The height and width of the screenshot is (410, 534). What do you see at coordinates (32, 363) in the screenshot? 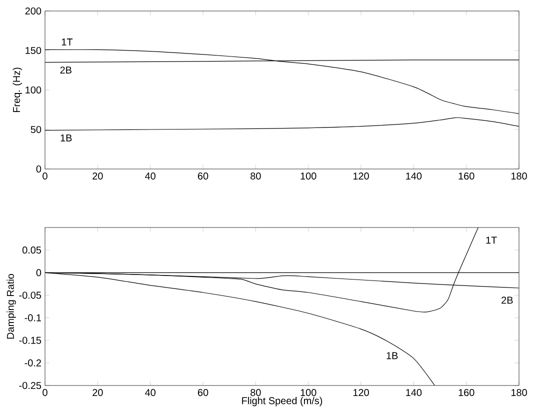
I see `y-tick-label: -0.2` at bounding box center [32, 363].